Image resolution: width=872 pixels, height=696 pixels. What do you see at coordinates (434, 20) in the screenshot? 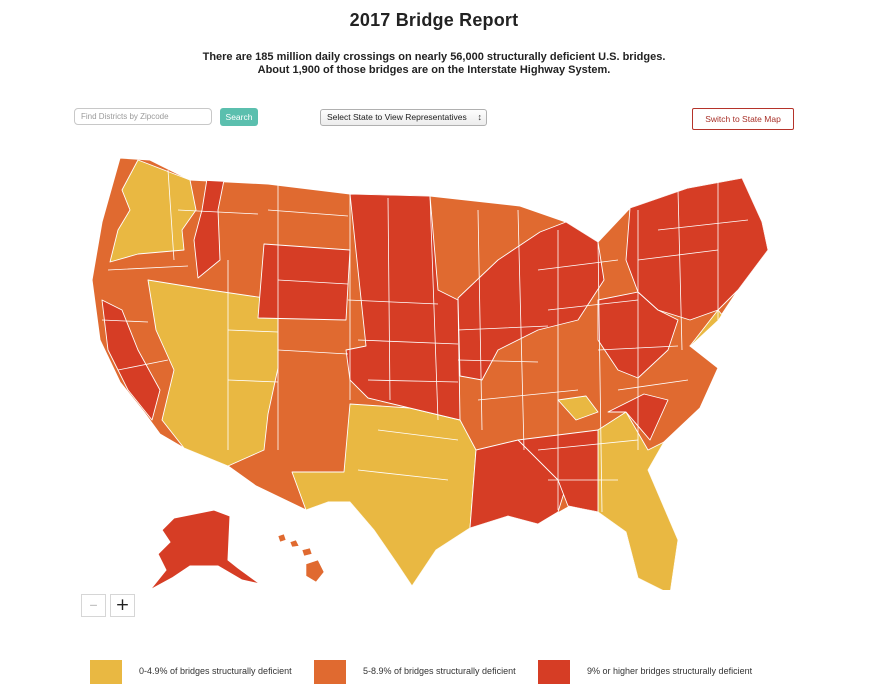
I see `page-title: 2017 Bridge Report` at bounding box center [434, 20].